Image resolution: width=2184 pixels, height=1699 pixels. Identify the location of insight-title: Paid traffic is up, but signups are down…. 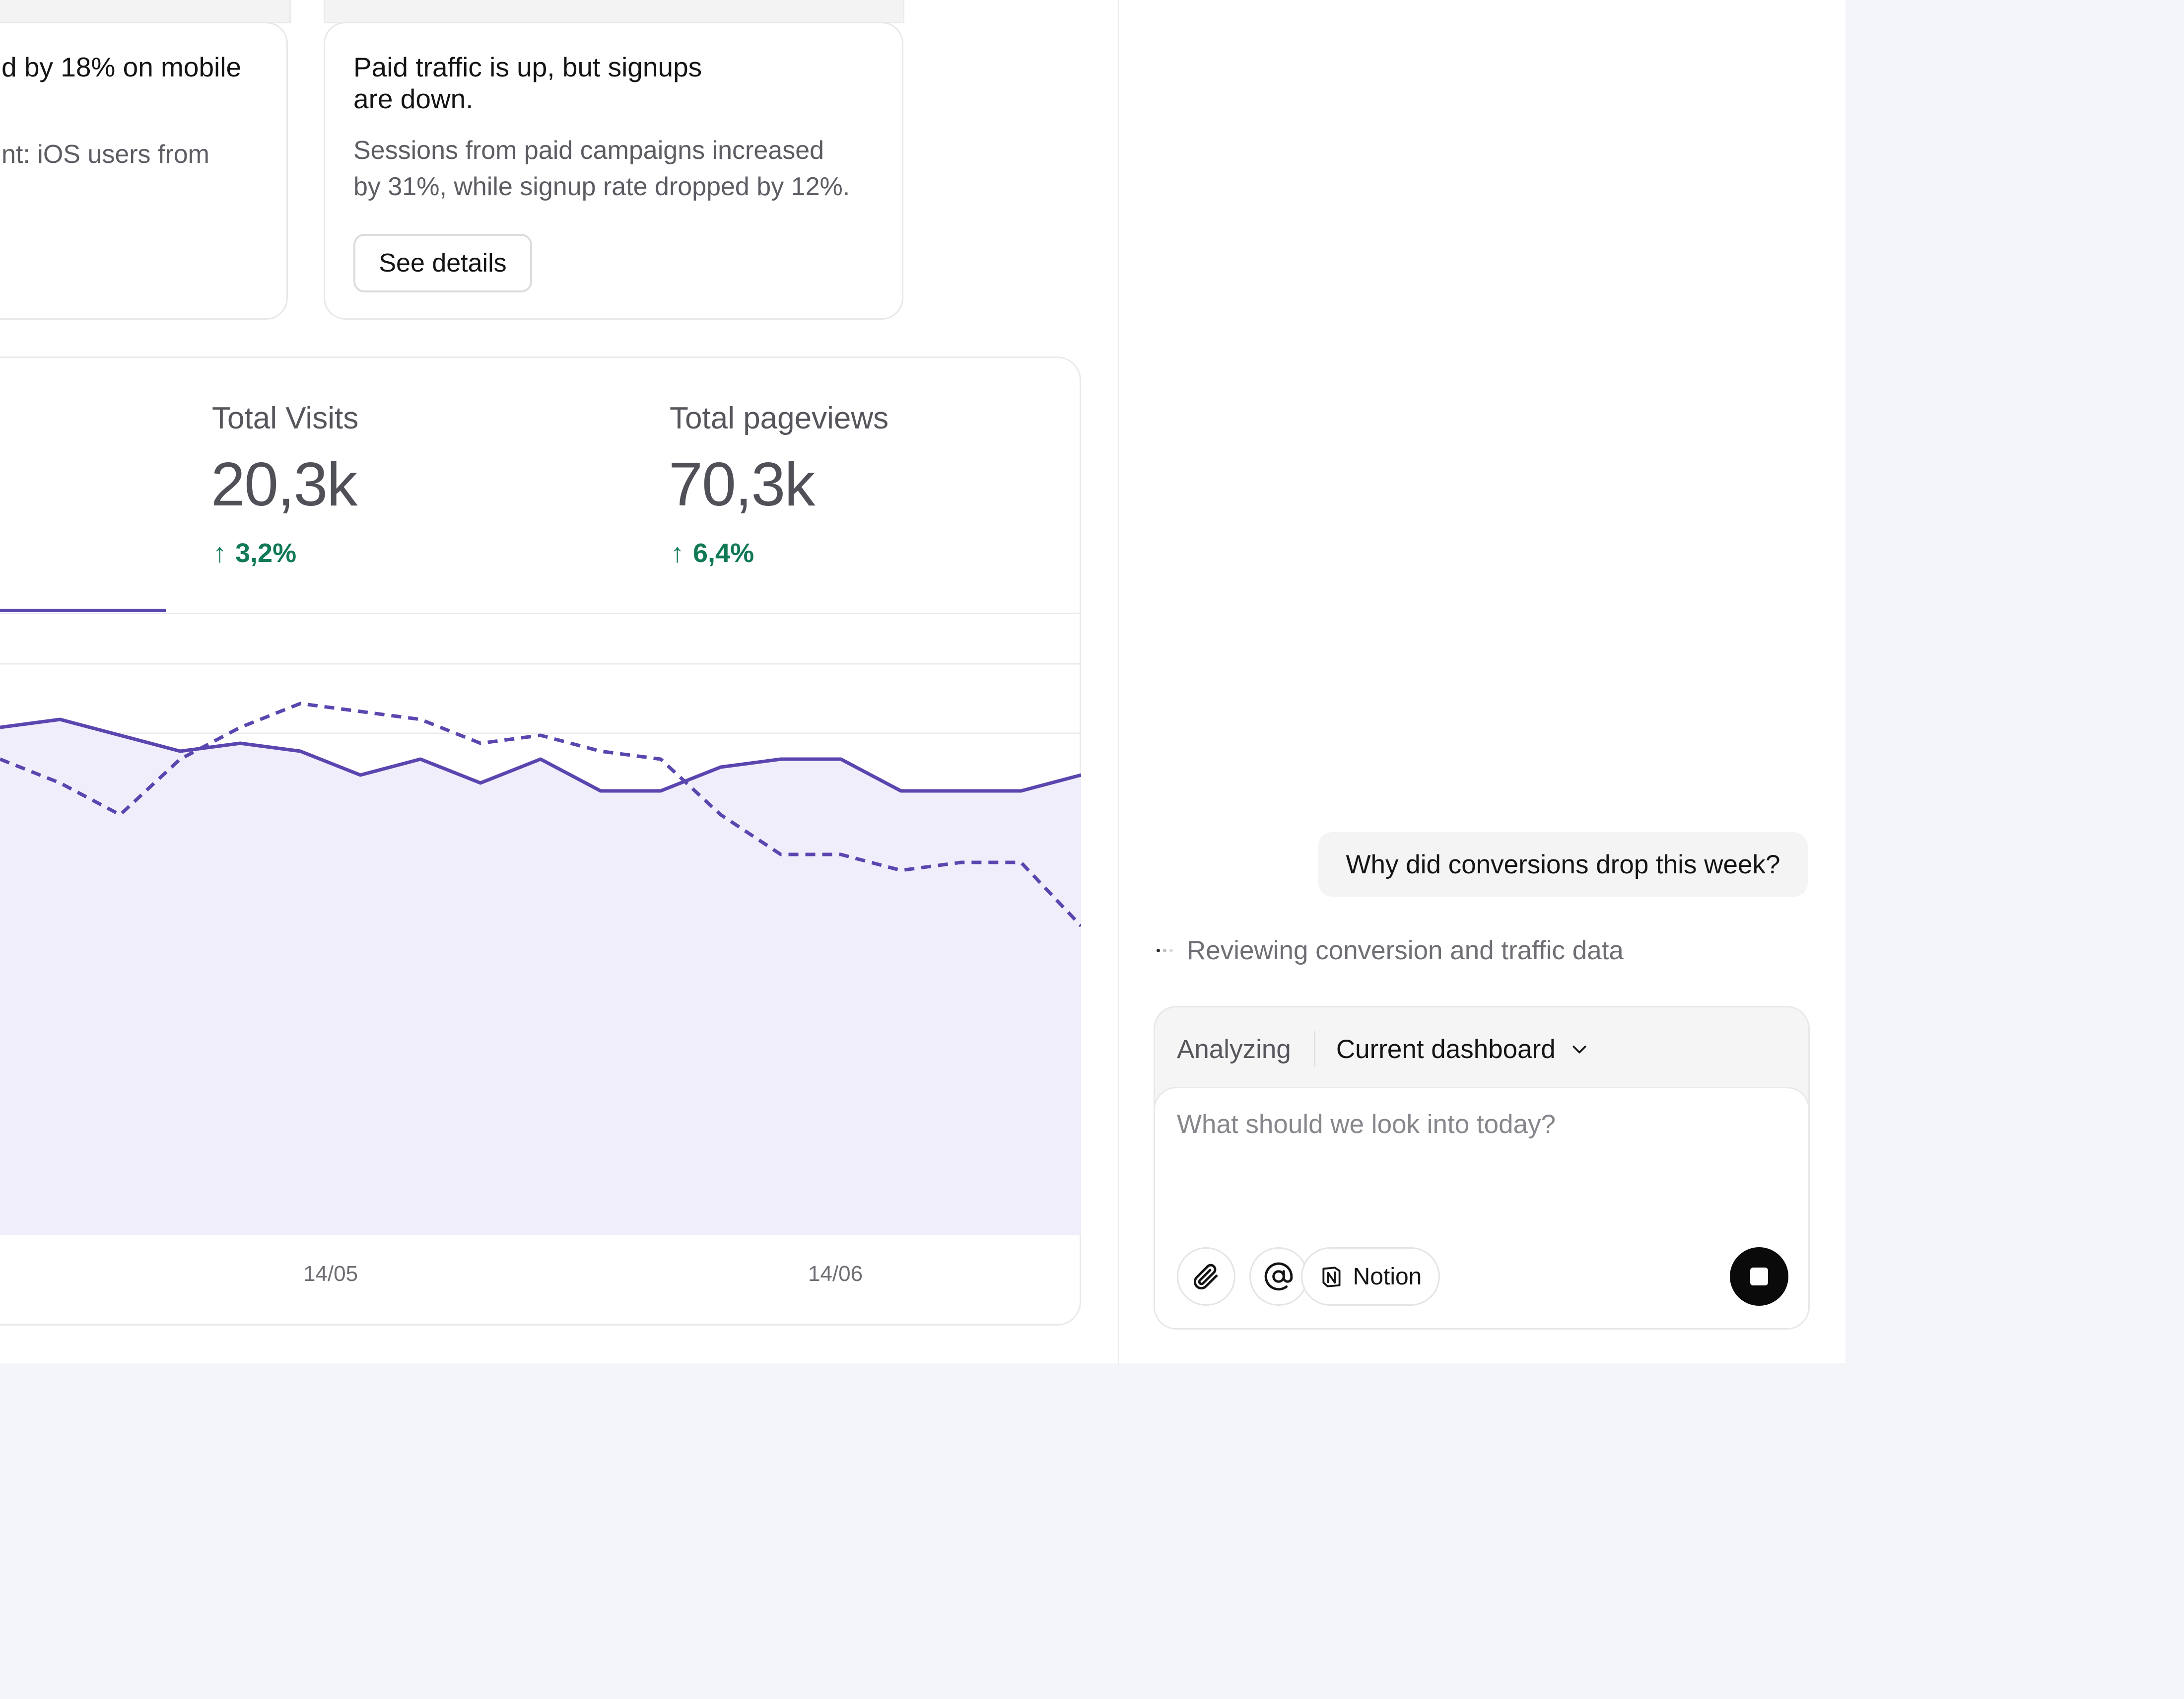
(527, 83).